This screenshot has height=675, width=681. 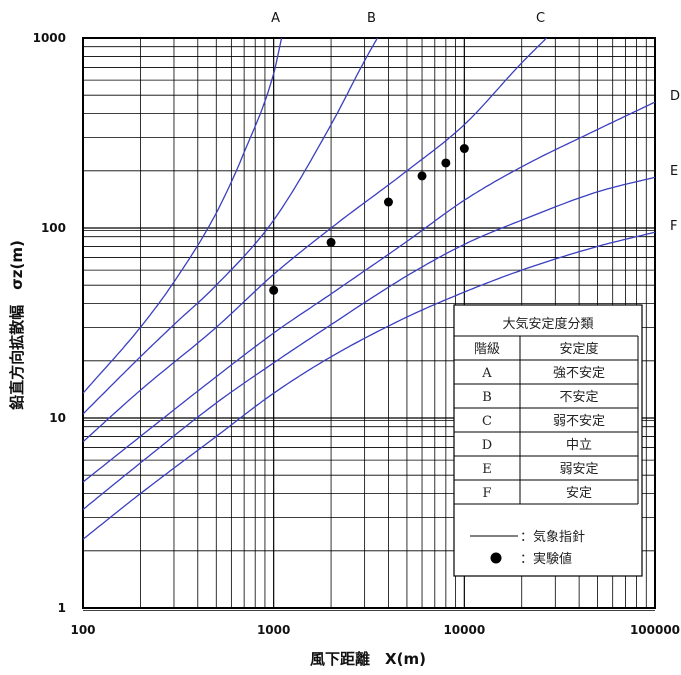 I want to click on legend-title: 大気安定度分類, so click(x=547, y=324).